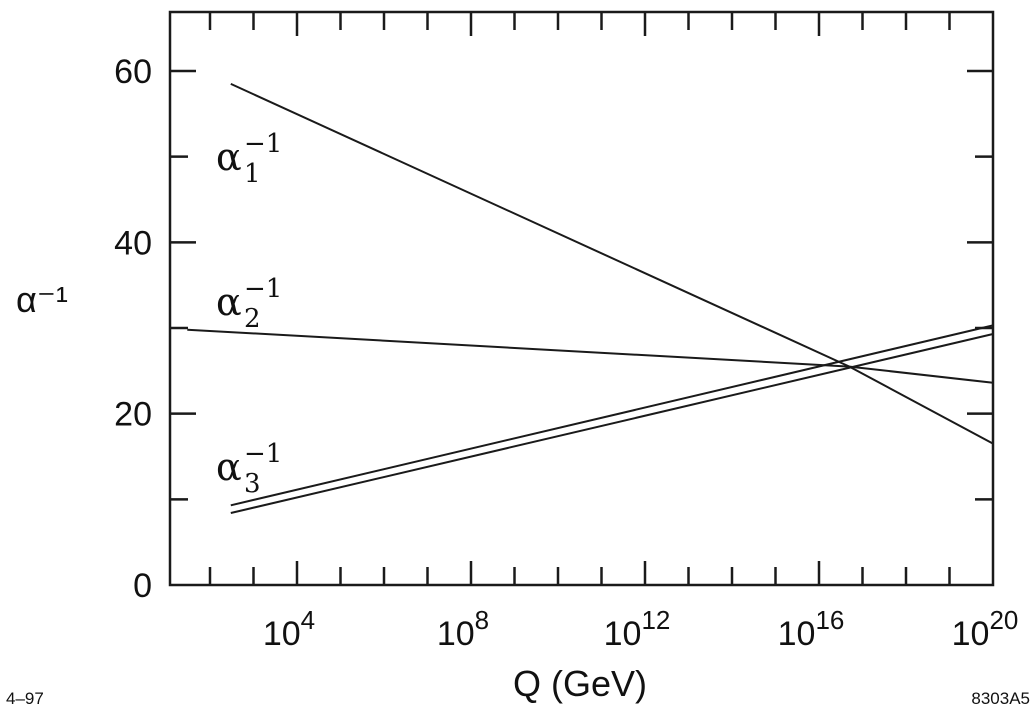 The height and width of the screenshot is (710, 1036). I want to click on series-label-subscript: 2, so click(252, 319).